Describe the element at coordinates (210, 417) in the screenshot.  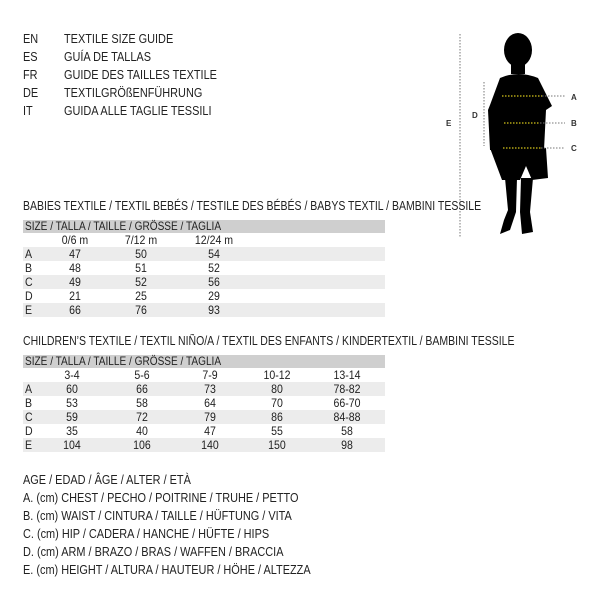
I see `table-cell: 79` at that location.